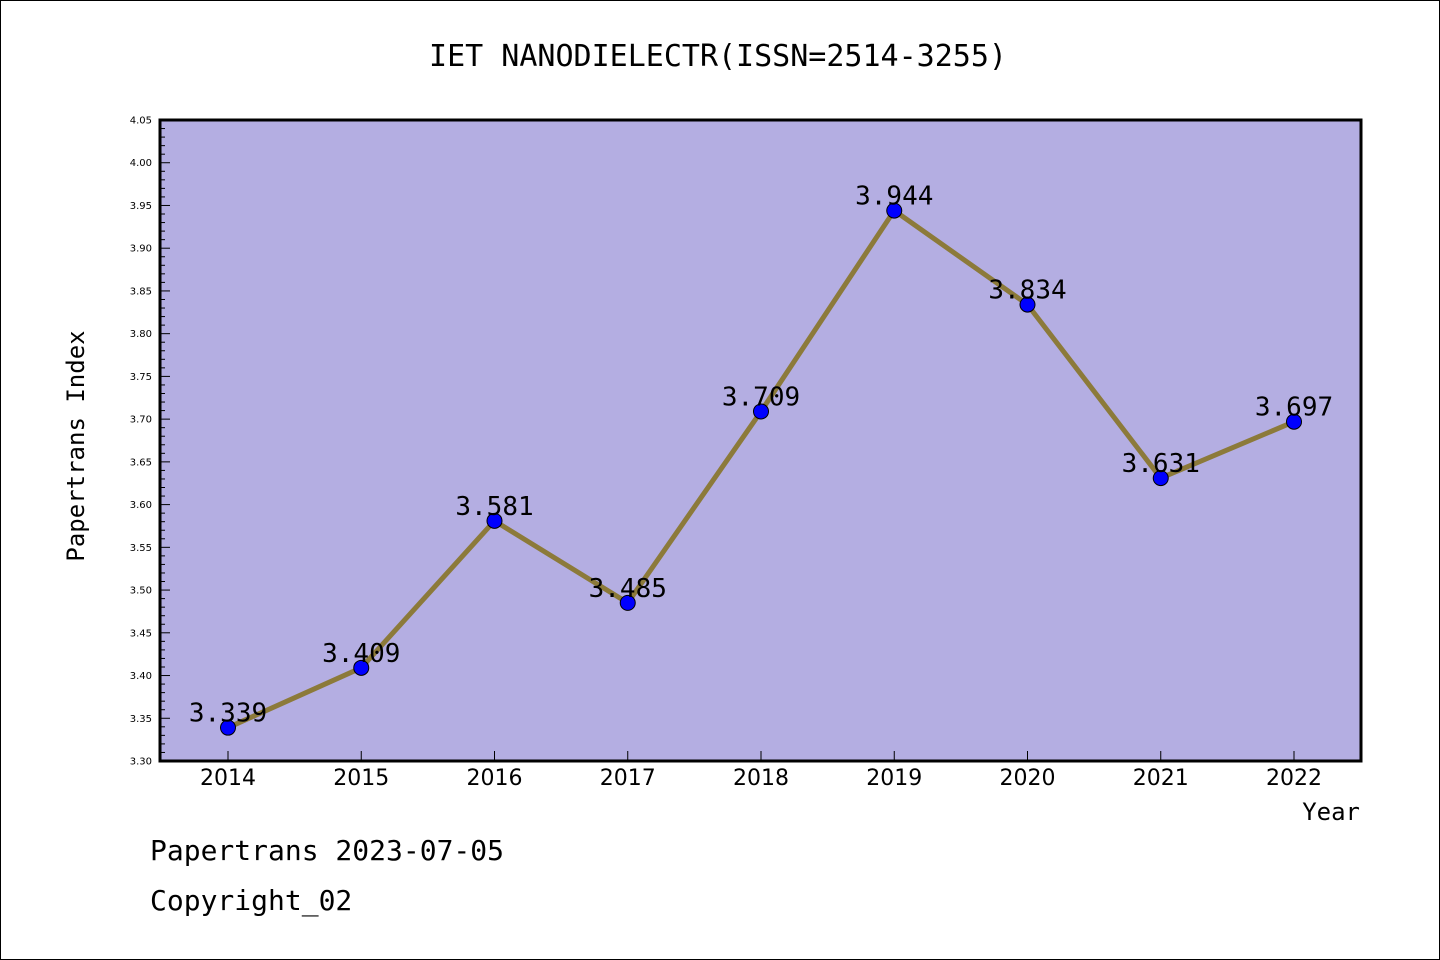  Describe the element at coordinates (141, 377) in the screenshot. I see `y-tick-label: 3.75` at that location.